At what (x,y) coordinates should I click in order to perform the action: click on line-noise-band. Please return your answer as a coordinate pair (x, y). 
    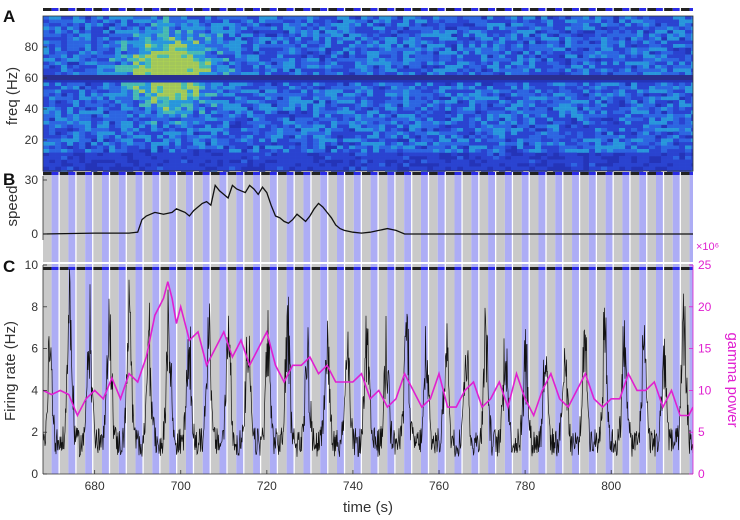
    Looking at the image, I should click on (368, 77).